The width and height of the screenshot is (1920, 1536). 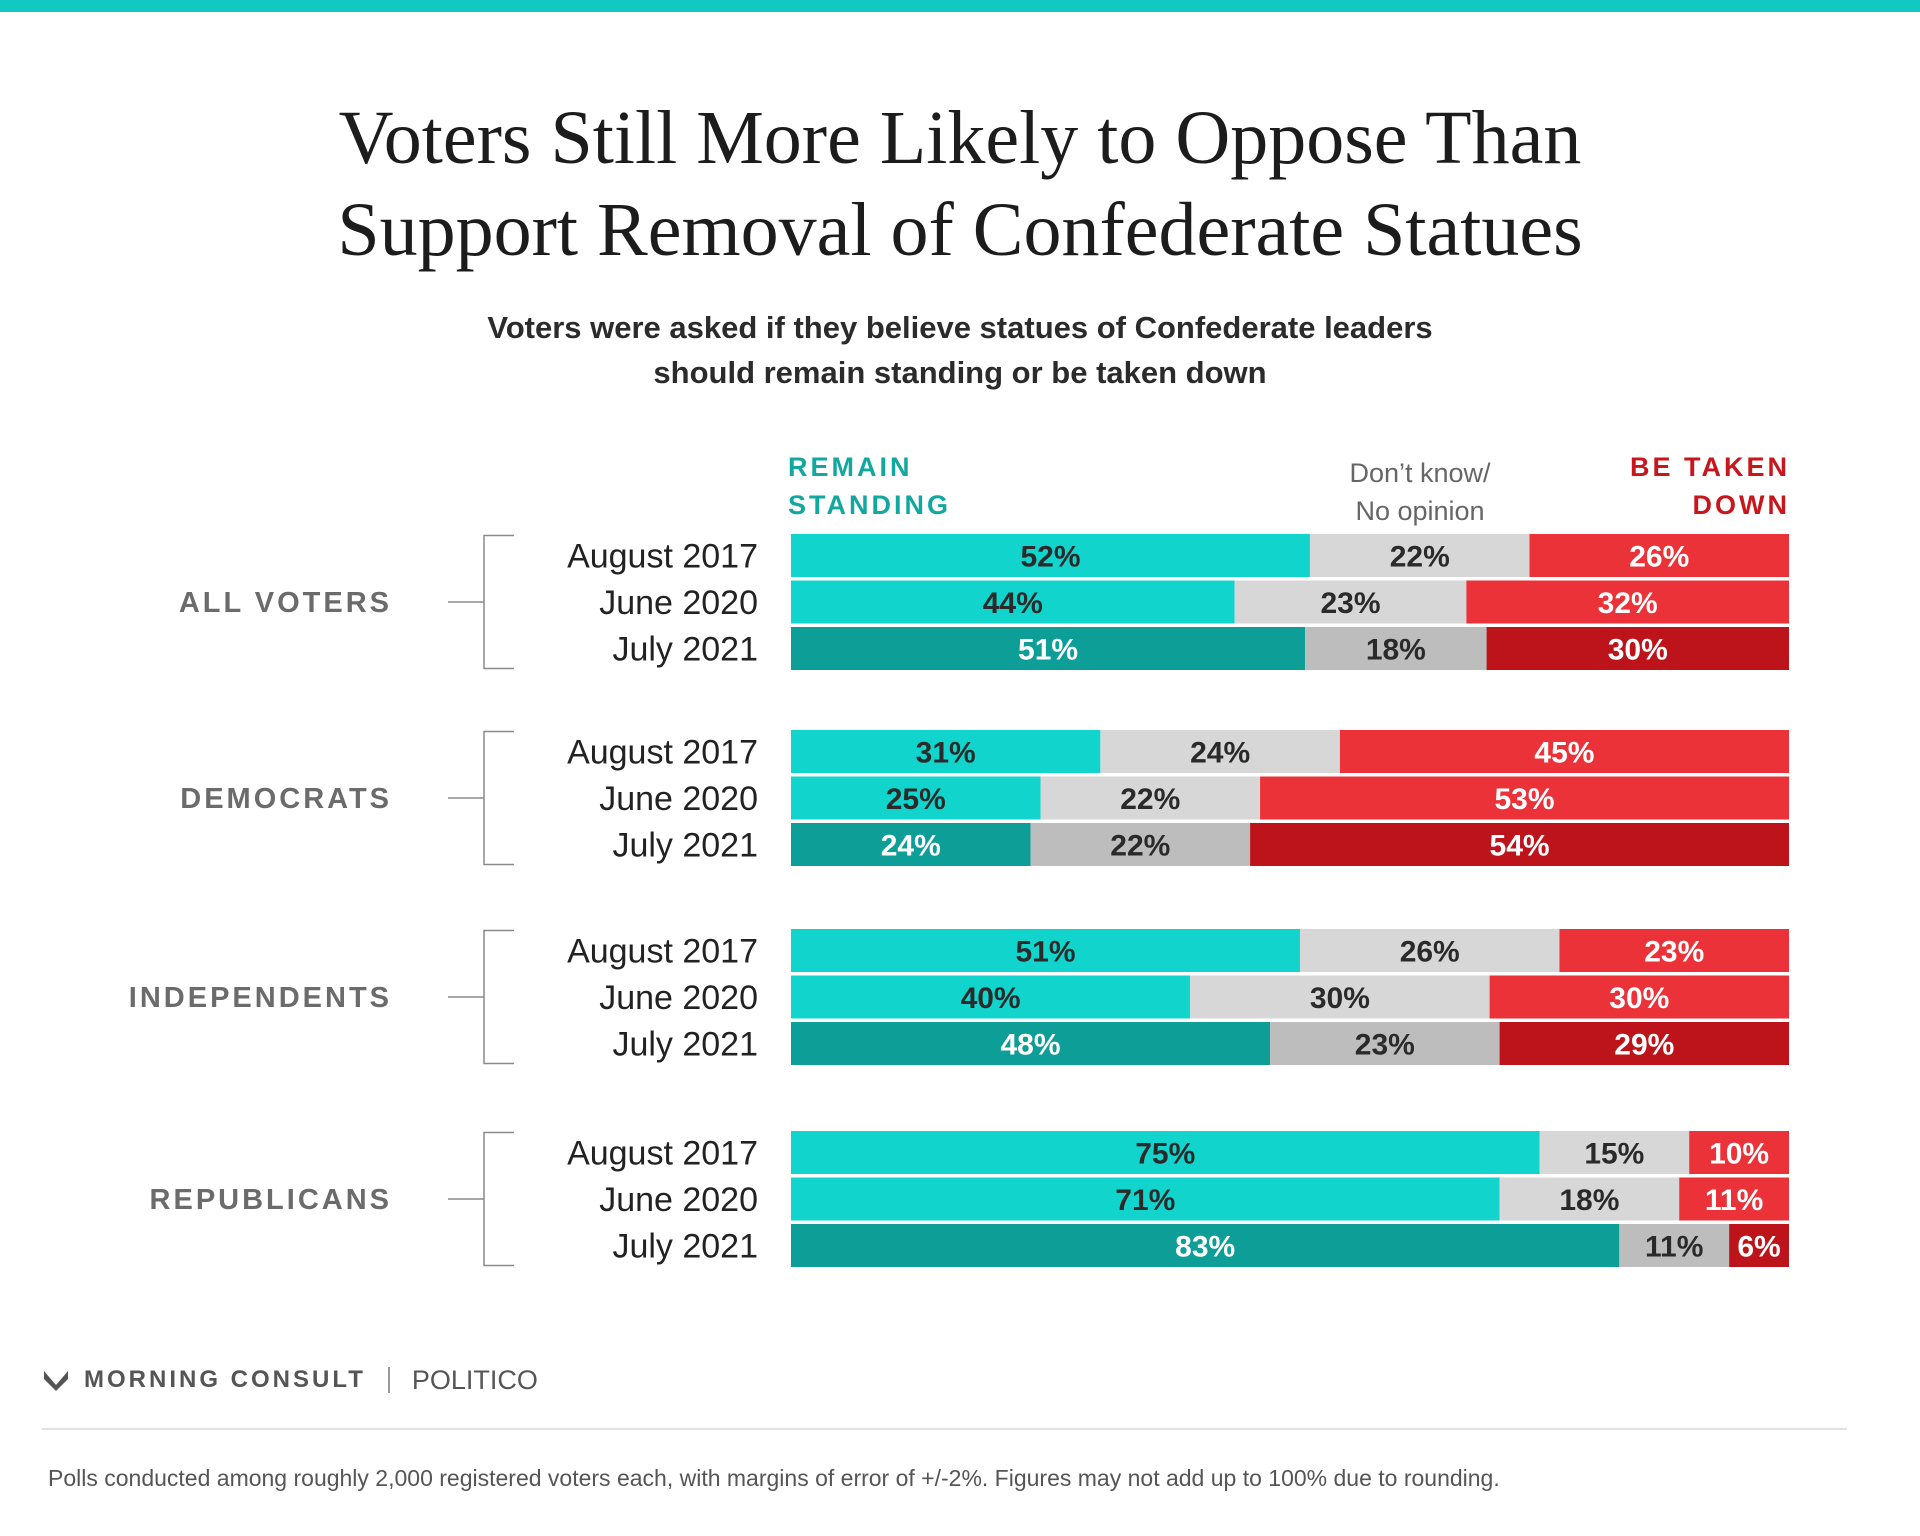 What do you see at coordinates (662, 1154) in the screenshot?
I see `row-label-republicans-august-2017: August 2017` at bounding box center [662, 1154].